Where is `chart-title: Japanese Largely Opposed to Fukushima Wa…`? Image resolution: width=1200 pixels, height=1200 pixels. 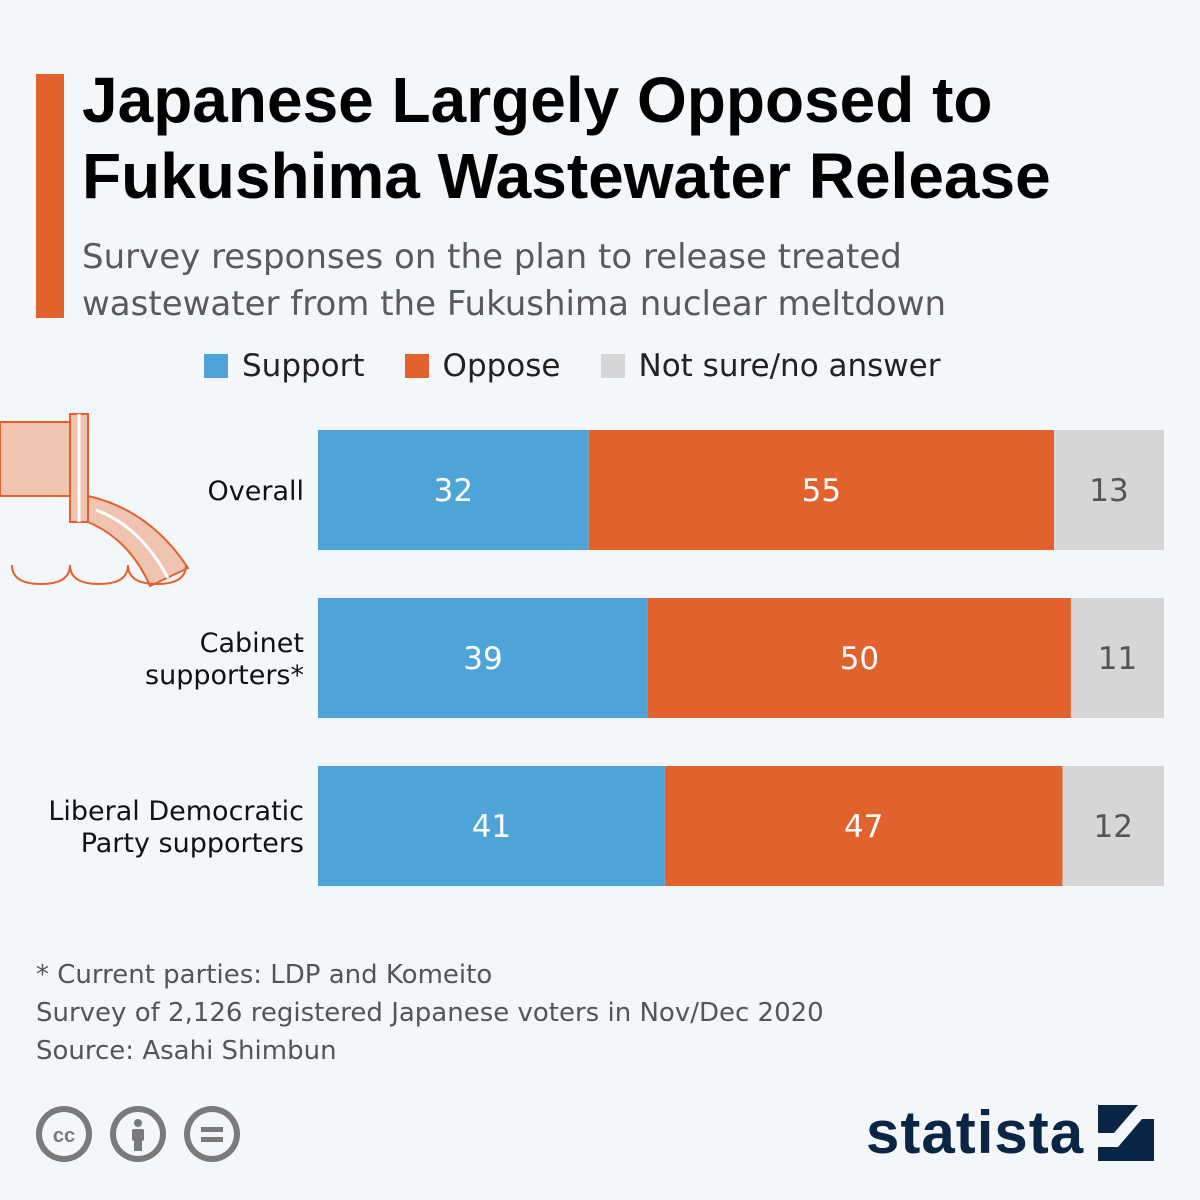 chart-title: Japanese Largely Opposed to Fukushima Wa… is located at coordinates (632, 138).